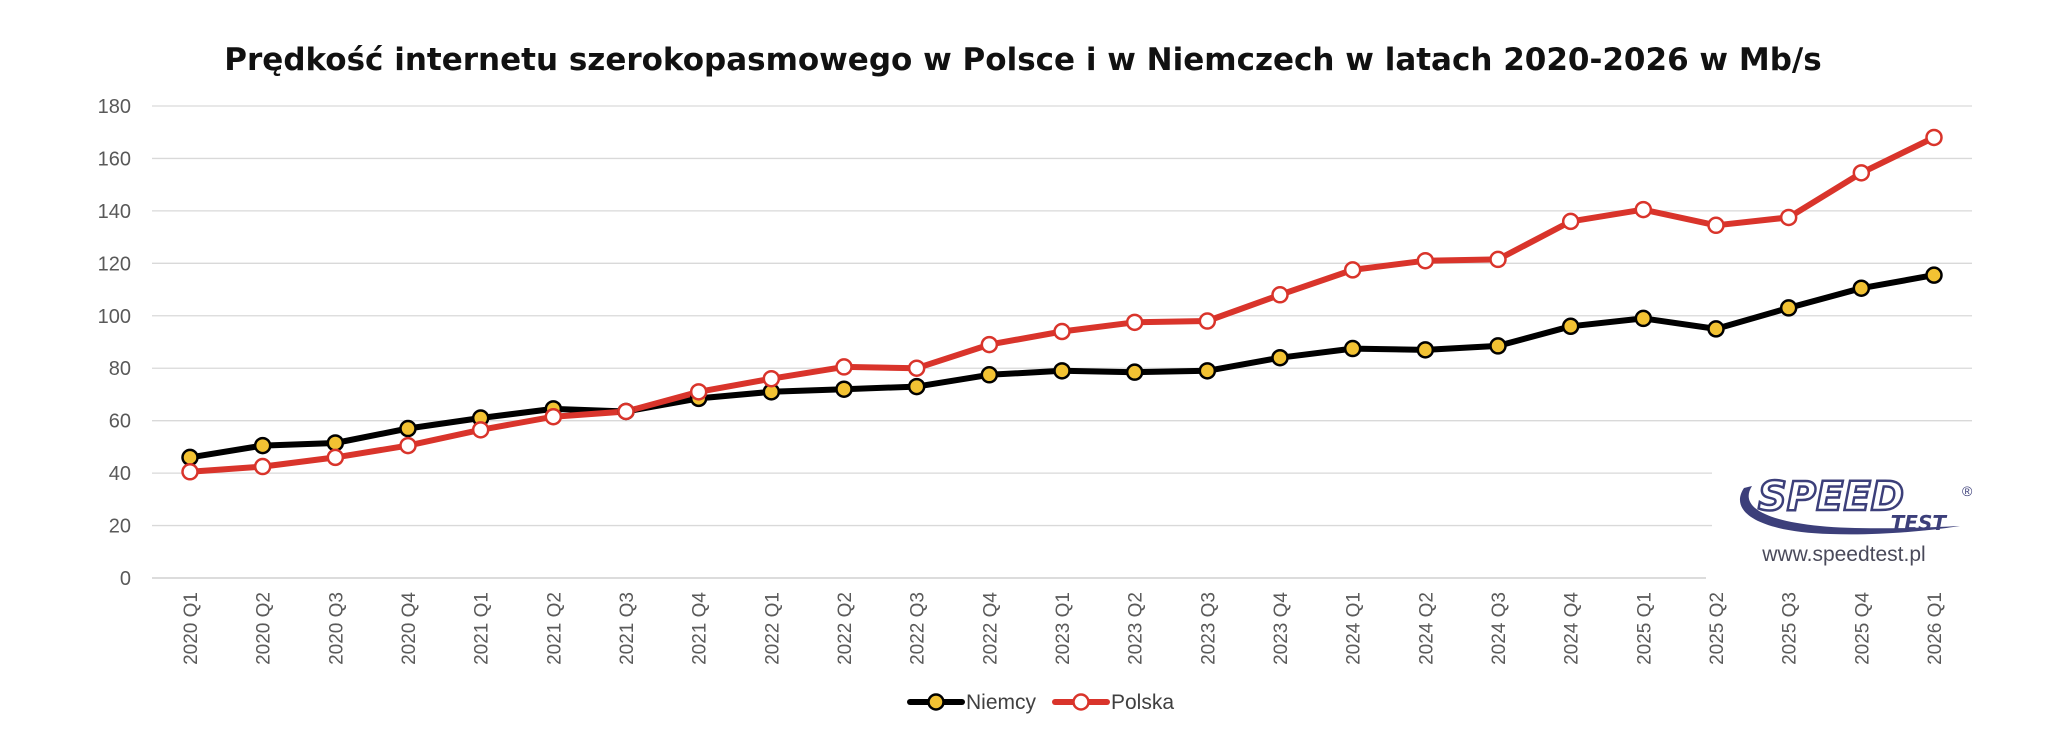 This screenshot has width=2046, height=746. What do you see at coordinates (114, 317) in the screenshot?
I see `y-tick-label: 100` at bounding box center [114, 317].